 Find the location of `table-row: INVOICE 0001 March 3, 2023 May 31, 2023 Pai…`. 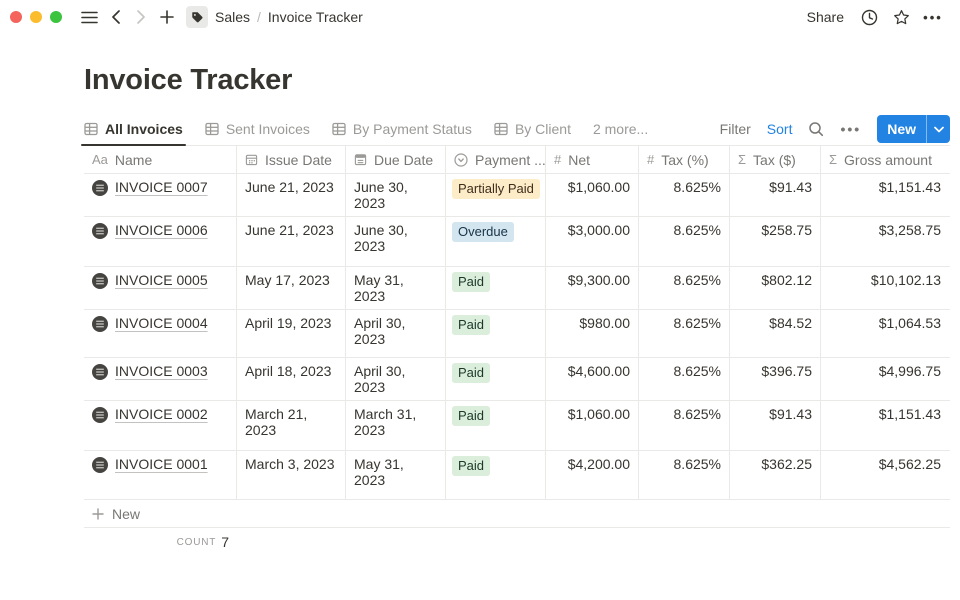

table-row: INVOICE 0001 March 3, 2023 May 31, 2023 Pai… is located at coordinates (517, 475).